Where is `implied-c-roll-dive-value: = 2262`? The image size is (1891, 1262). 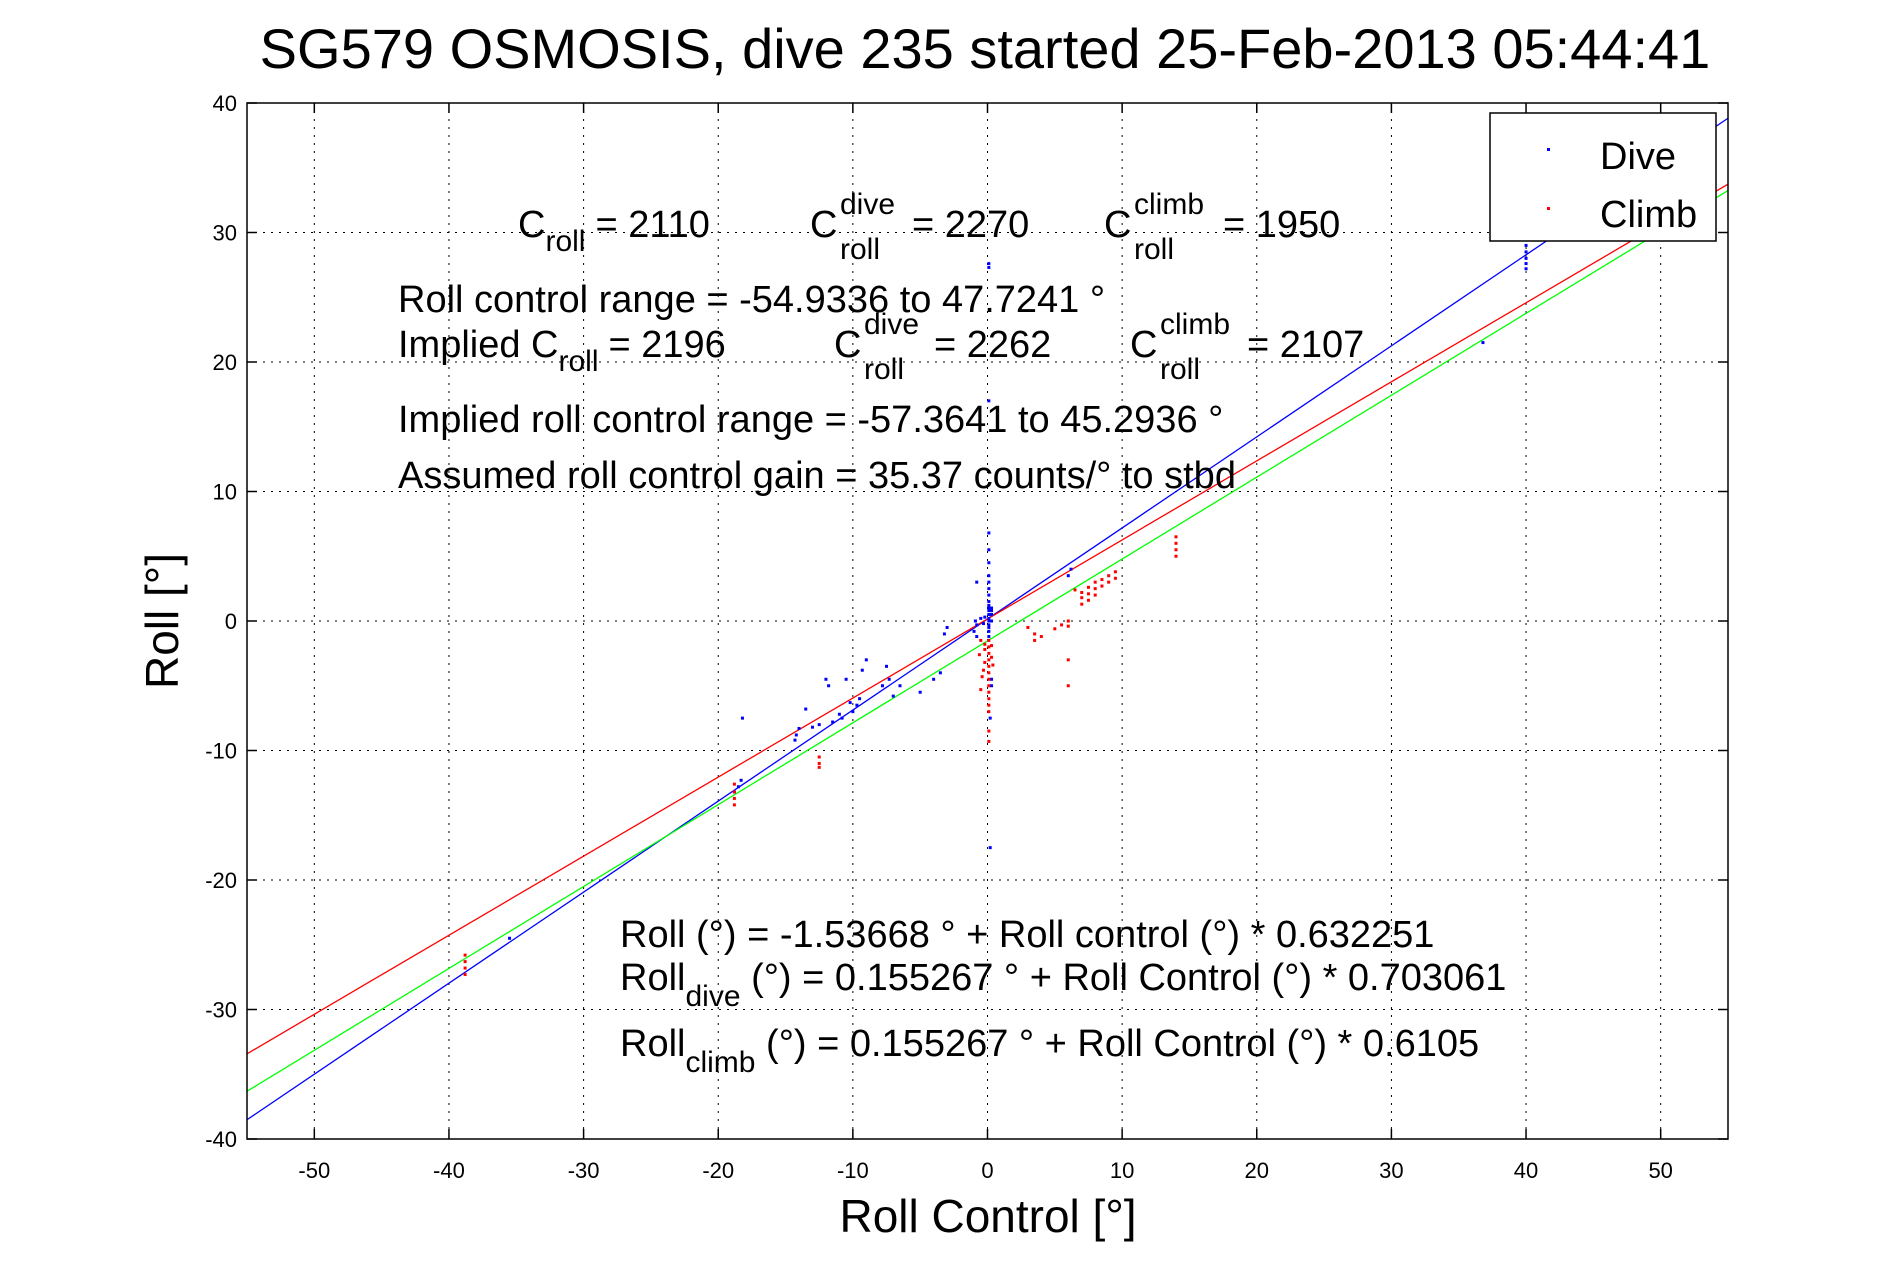 implied-c-roll-dive-value: = 2262 is located at coordinates (992, 345).